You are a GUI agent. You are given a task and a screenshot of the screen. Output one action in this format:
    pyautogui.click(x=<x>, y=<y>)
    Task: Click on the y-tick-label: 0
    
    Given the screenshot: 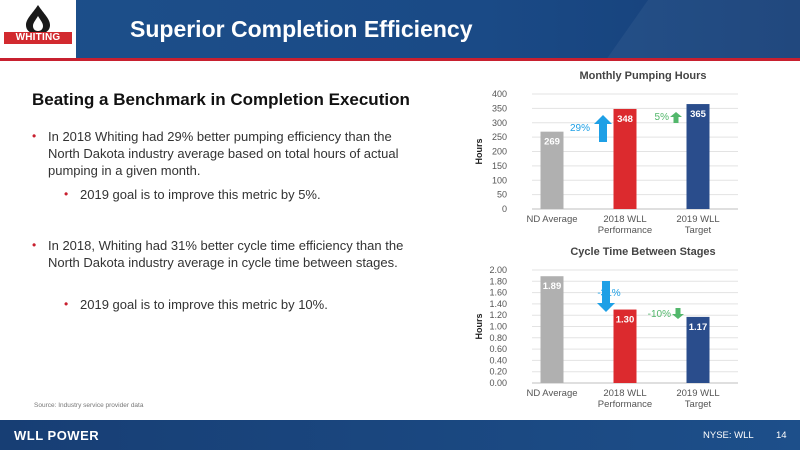 What is the action you would take?
    pyautogui.click(x=504, y=209)
    